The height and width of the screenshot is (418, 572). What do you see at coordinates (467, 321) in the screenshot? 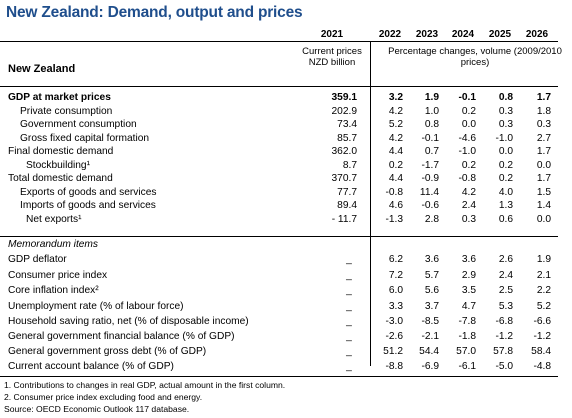
I see `cell: -7.8` at bounding box center [467, 321].